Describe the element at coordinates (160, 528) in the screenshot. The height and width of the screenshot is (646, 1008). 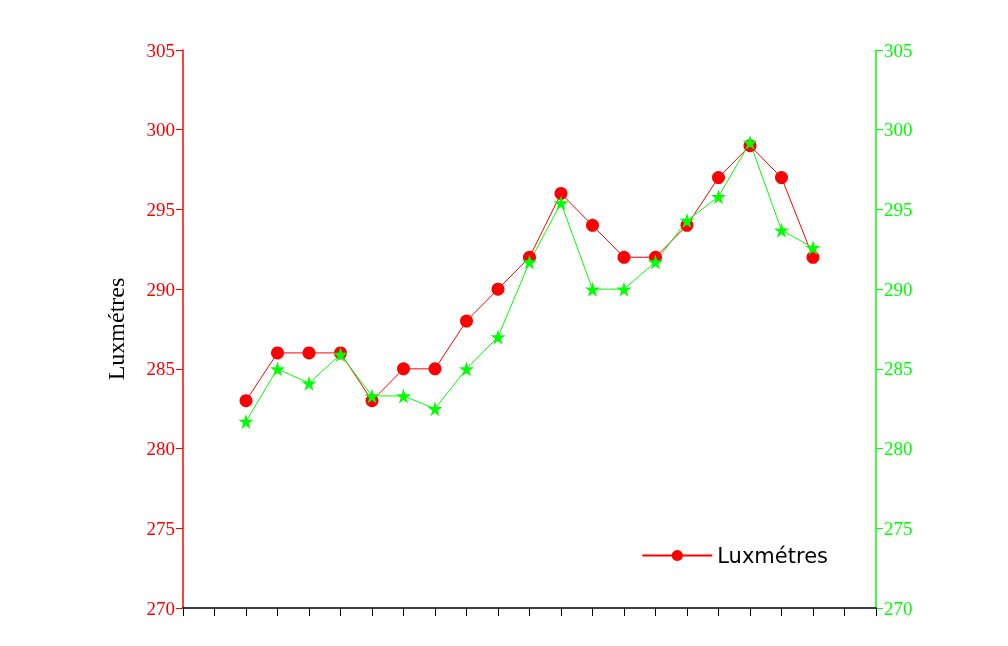
I see `y-tick-label: 275` at that location.